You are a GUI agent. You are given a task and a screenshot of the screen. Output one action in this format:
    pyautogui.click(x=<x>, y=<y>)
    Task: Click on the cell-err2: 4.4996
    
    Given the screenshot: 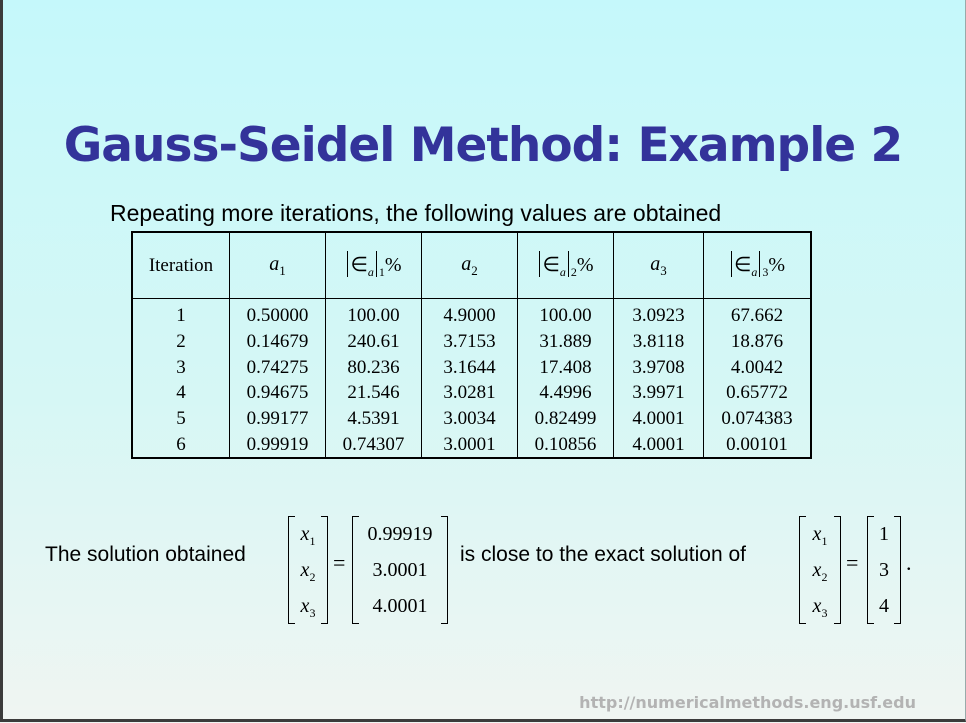 What is the action you would take?
    pyautogui.click(x=565, y=393)
    